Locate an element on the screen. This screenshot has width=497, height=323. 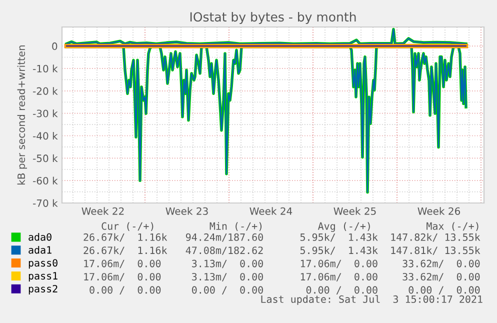
x-tick-label: Week 22 is located at coordinates (103, 211).